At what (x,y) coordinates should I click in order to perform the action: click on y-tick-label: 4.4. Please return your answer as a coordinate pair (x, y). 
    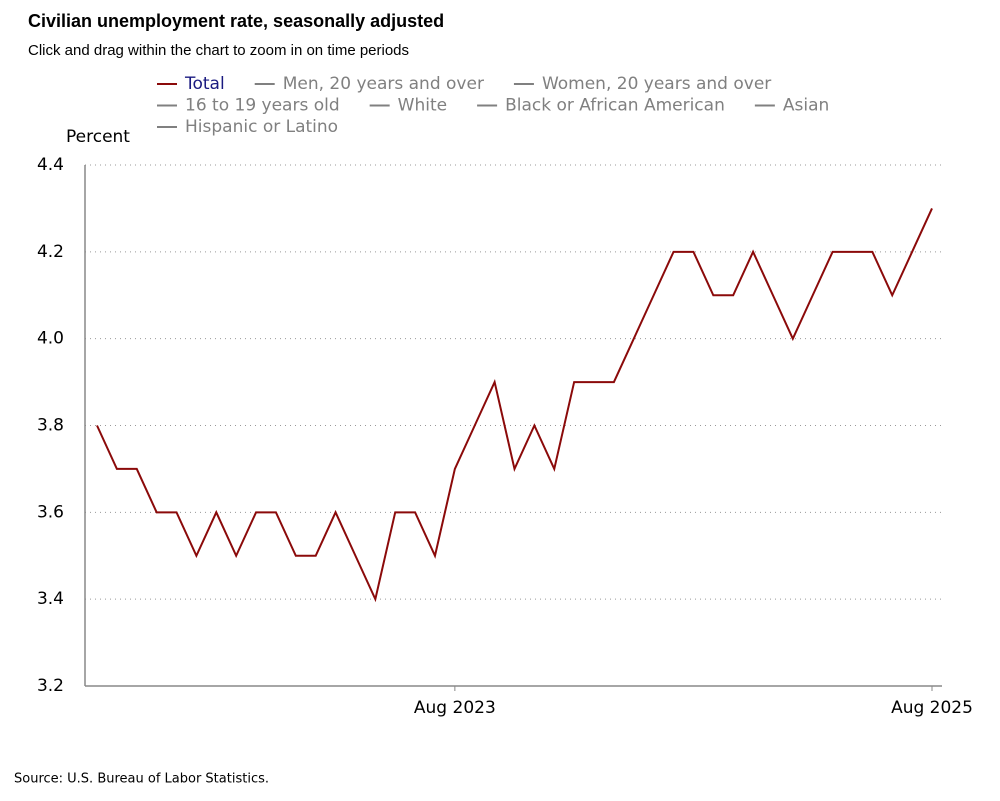
    Looking at the image, I should click on (50, 165).